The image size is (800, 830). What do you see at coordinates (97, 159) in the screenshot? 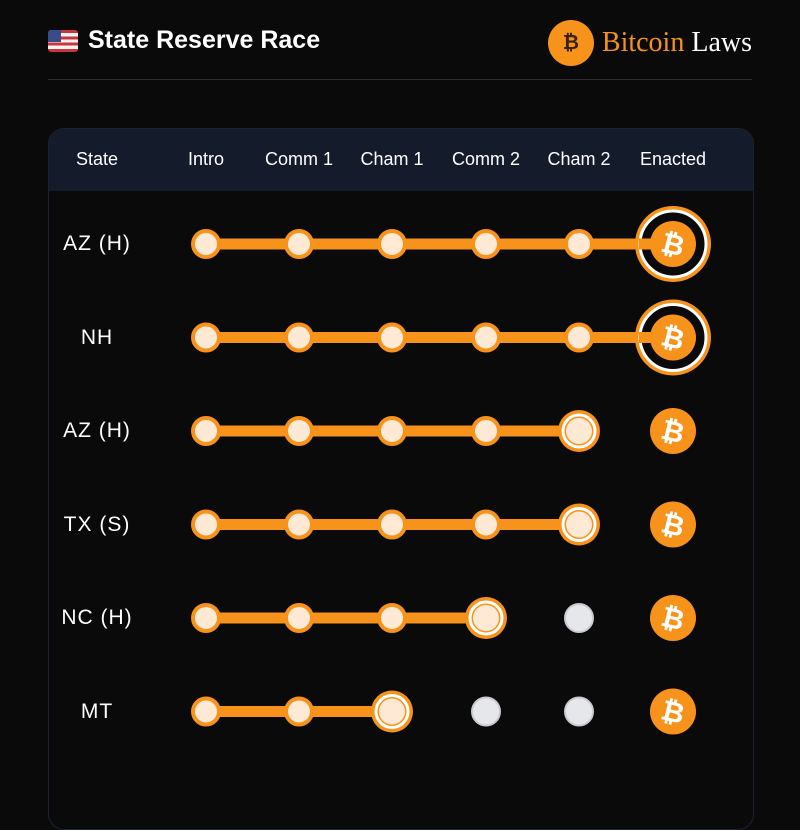
I see `column-header-state: State` at bounding box center [97, 159].